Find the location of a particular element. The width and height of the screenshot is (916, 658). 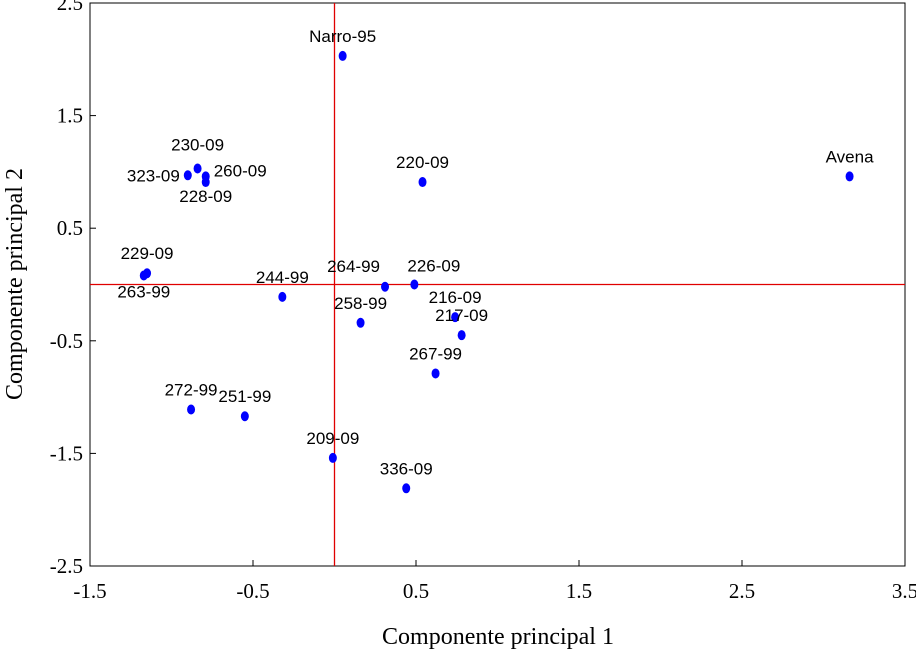

y-tick-label: -1.5 is located at coordinates (66, 453).